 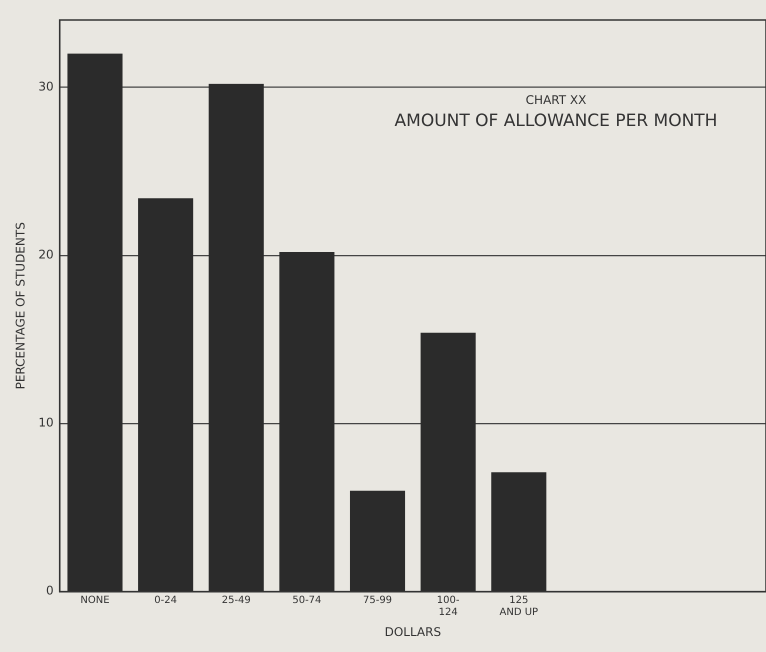 What do you see at coordinates (556, 100) in the screenshot?
I see `text: CHART XX` at bounding box center [556, 100].